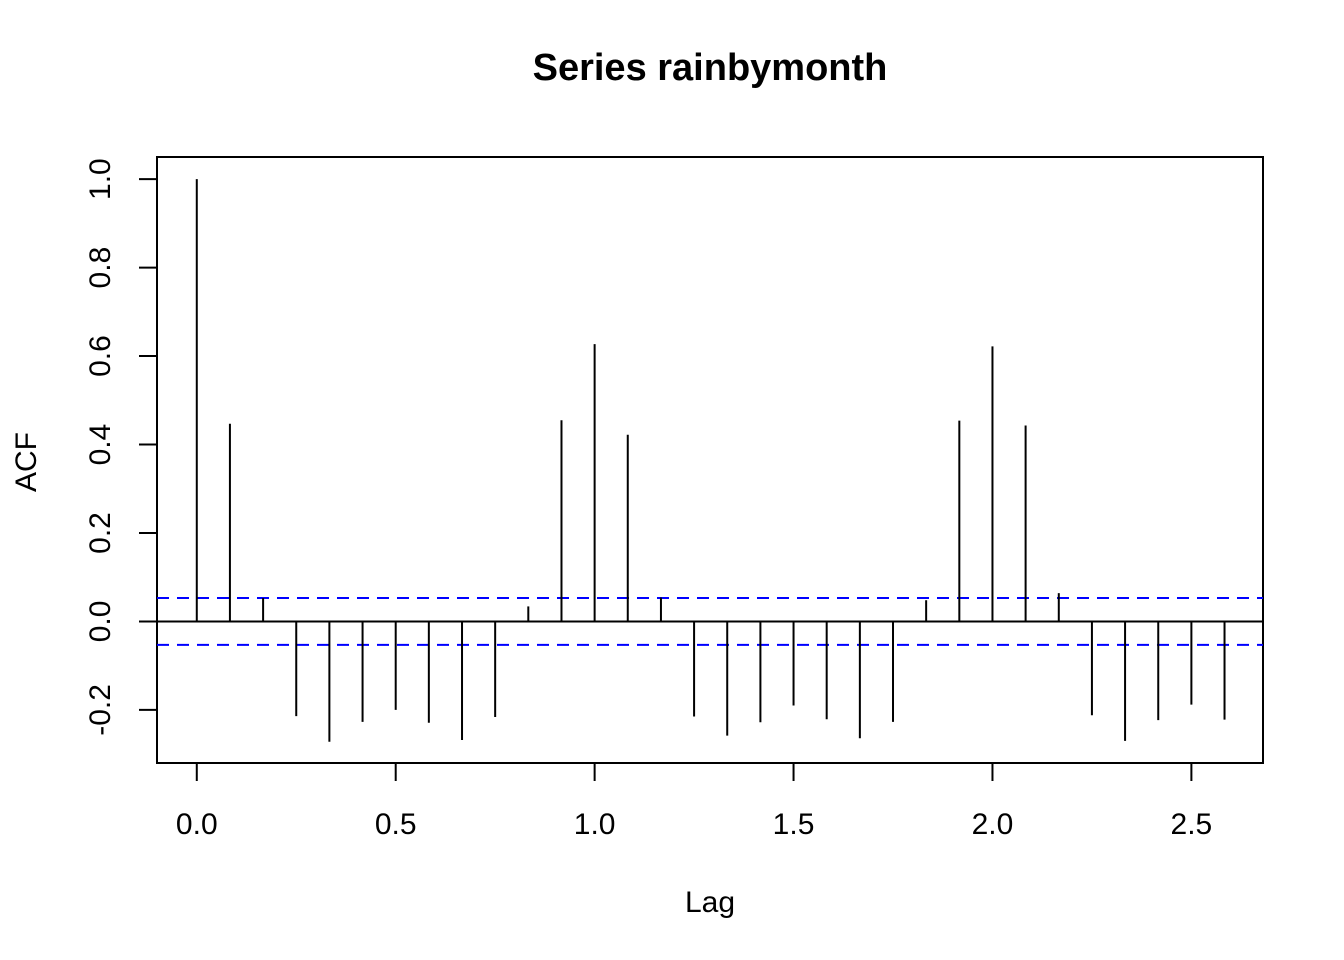  Describe the element at coordinates (993, 824) in the screenshot. I see `x-tick-label: 2.0` at that location.